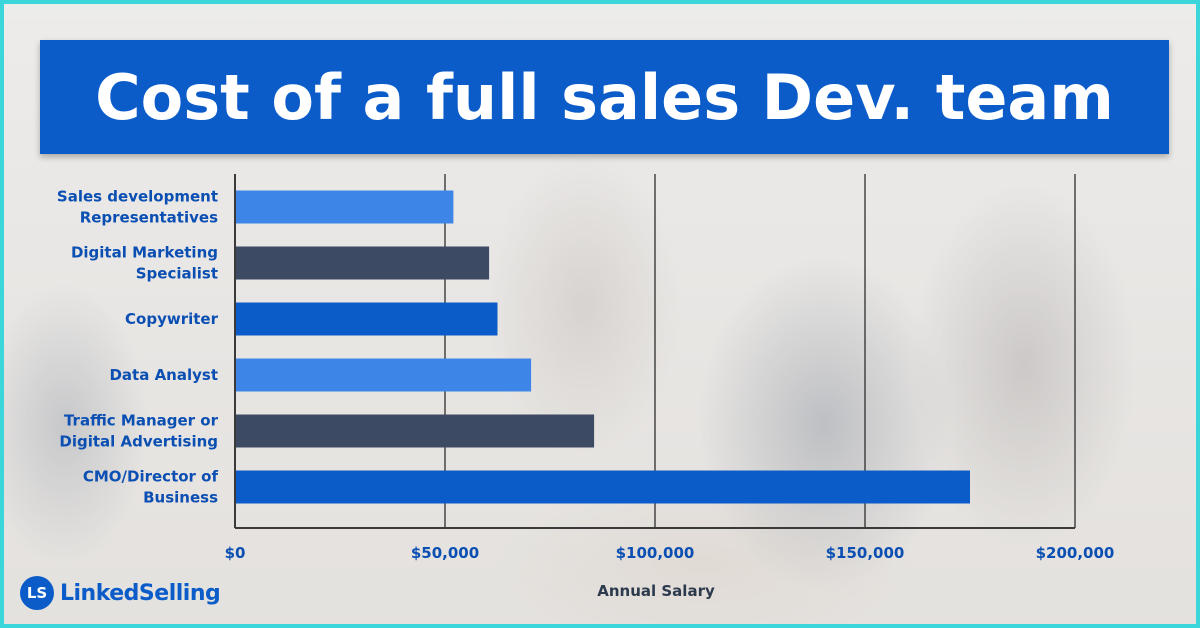  I want to click on logo-text: LinkedSelling, so click(140, 593).